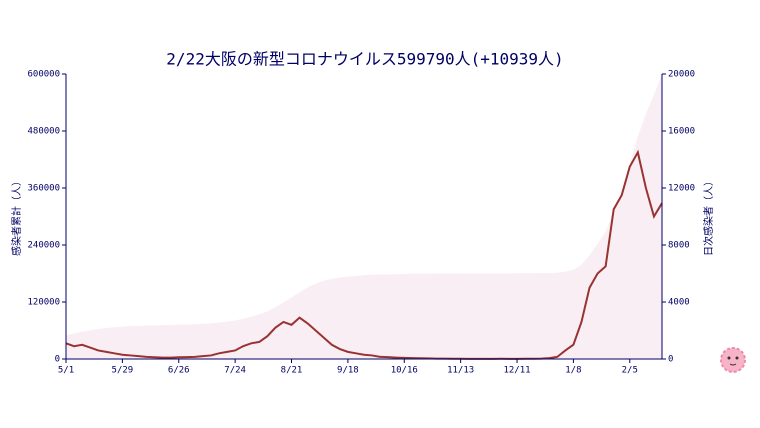  What do you see at coordinates (292, 371) in the screenshot?
I see `x-tick-label: 8/21` at bounding box center [292, 371].